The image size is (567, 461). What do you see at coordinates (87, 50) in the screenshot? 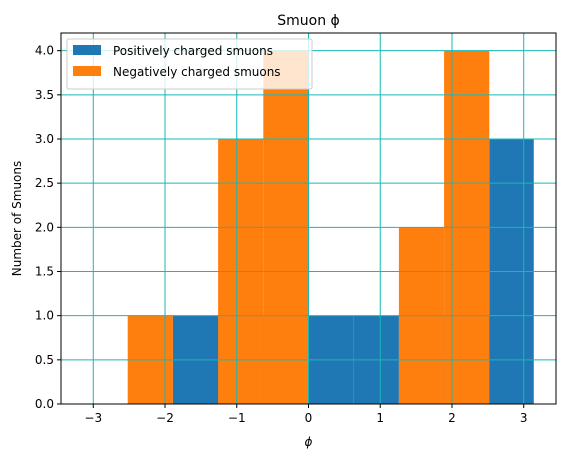
I see `legend-swatch-positive` at bounding box center [87, 50].